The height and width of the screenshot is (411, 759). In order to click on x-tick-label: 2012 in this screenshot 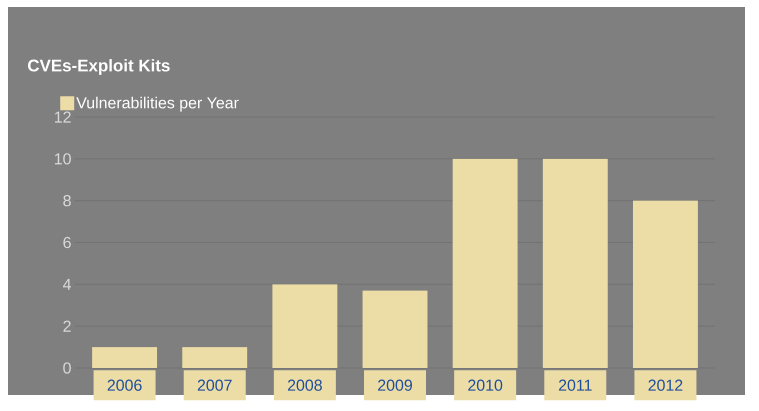, I will do `click(665, 385)`.